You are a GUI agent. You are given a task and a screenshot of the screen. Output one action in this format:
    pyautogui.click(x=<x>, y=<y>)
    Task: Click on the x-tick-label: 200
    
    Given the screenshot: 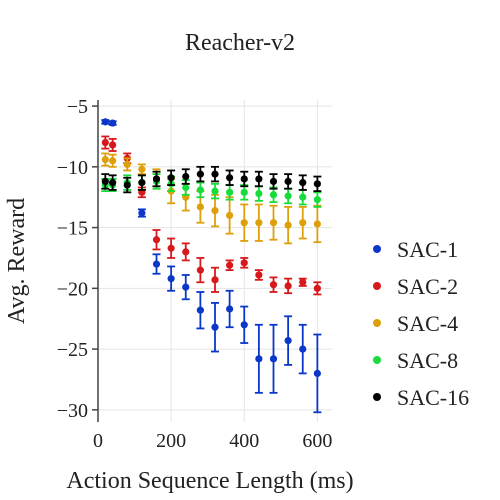 What is the action you would take?
    pyautogui.click(x=171, y=441)
    